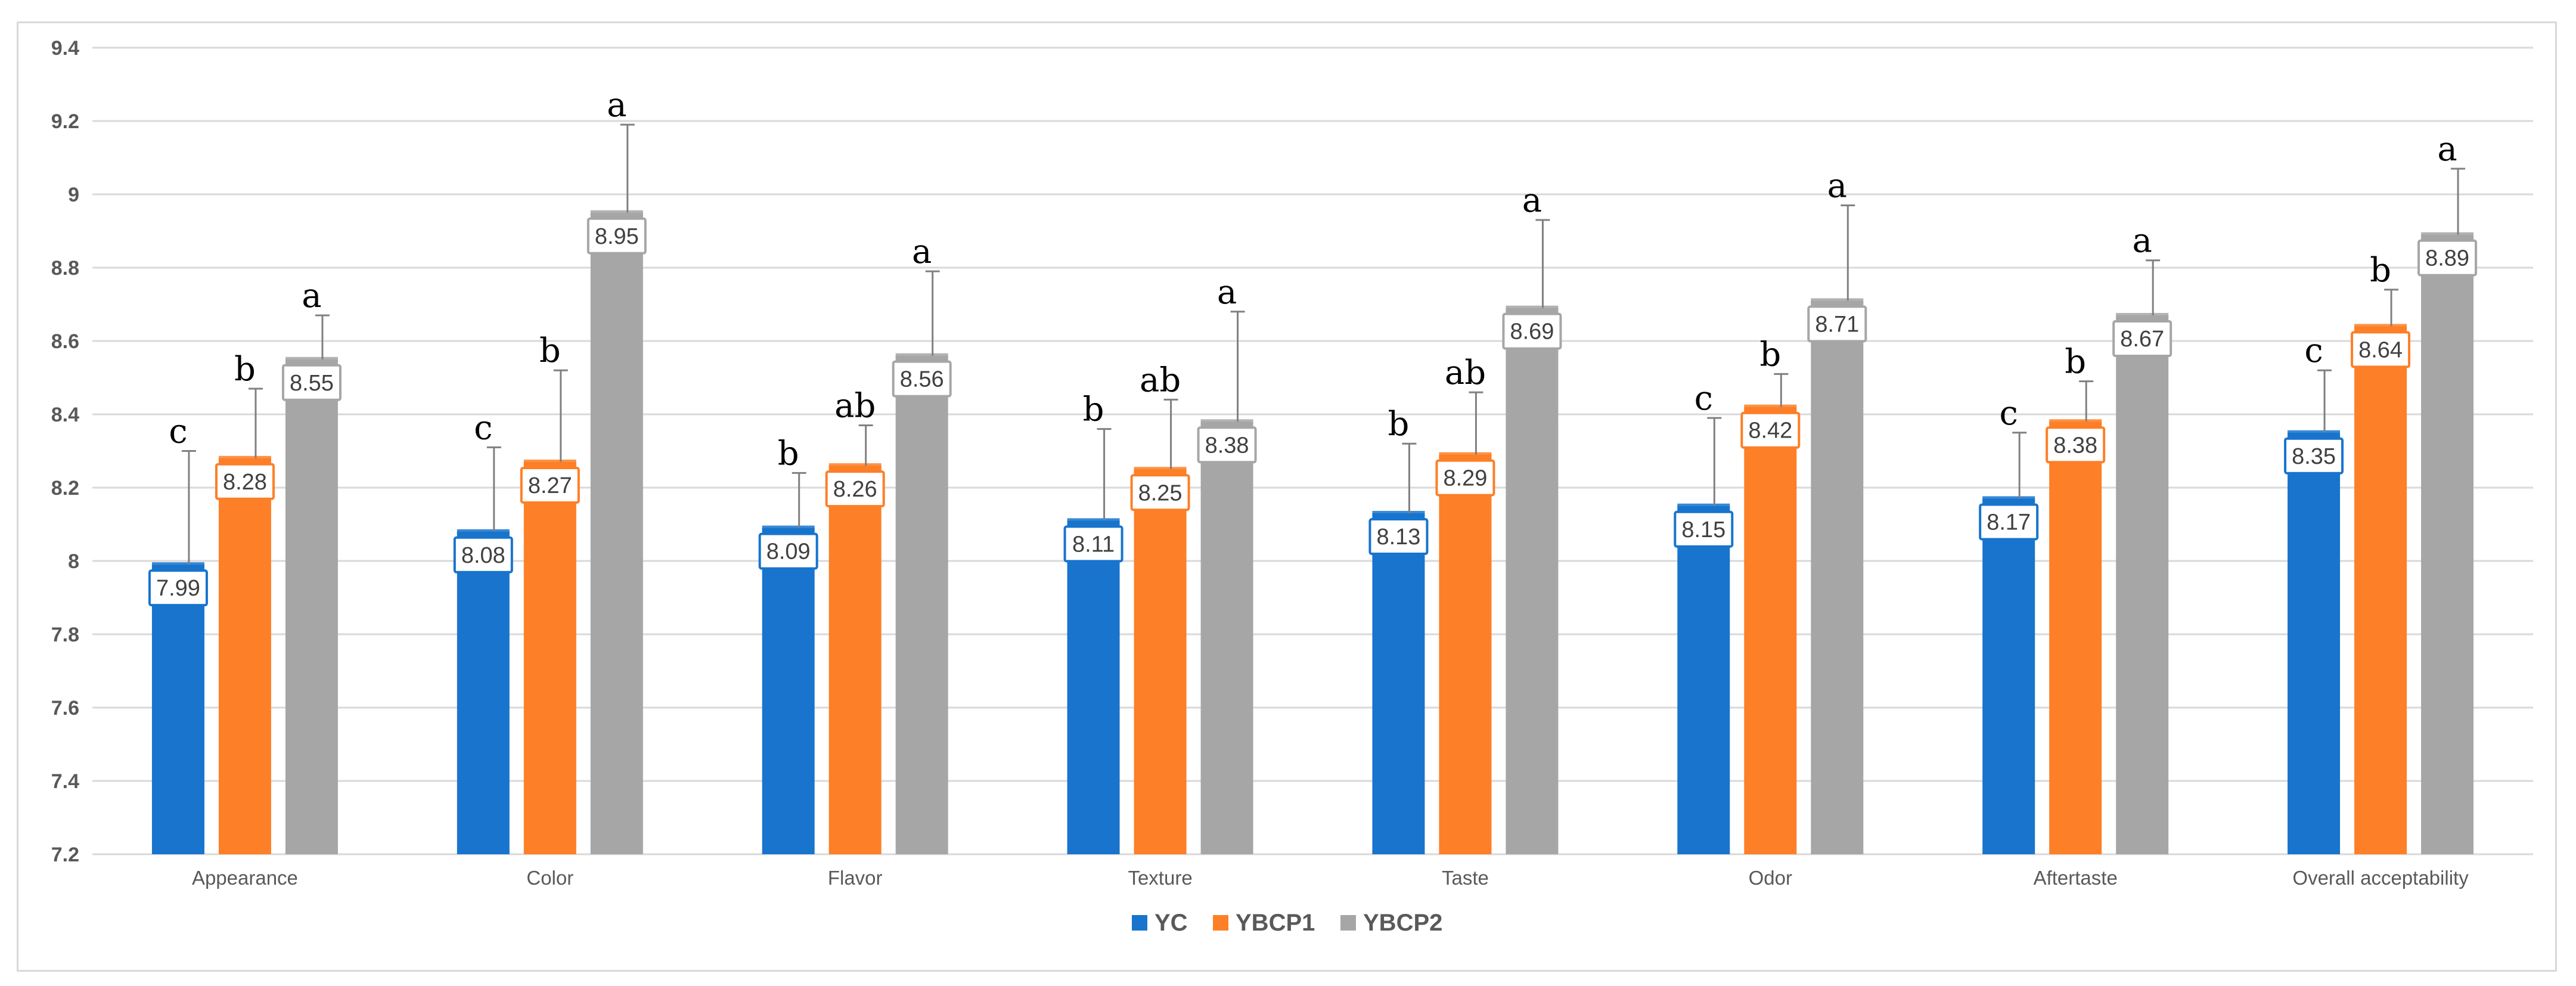 This screenshot has width=2576, height=986. What do you see at coordinates (65, 782) in the screenshot?
I see `y-tick-label: 7.4` at bounding box center [65, 782].